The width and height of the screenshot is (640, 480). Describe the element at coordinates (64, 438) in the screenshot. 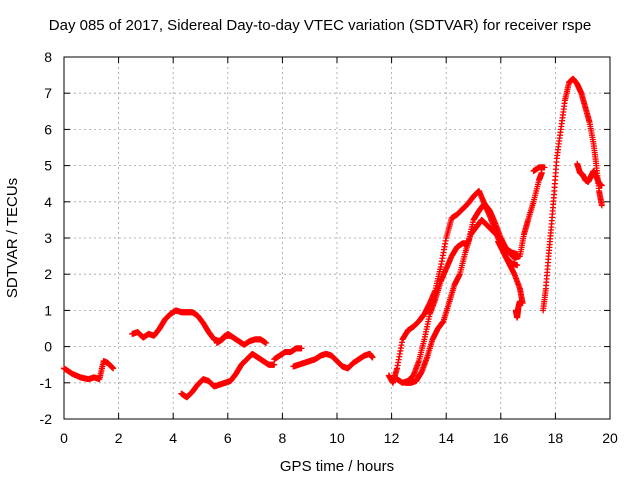

I see `x-tick-label: 0` at that location.